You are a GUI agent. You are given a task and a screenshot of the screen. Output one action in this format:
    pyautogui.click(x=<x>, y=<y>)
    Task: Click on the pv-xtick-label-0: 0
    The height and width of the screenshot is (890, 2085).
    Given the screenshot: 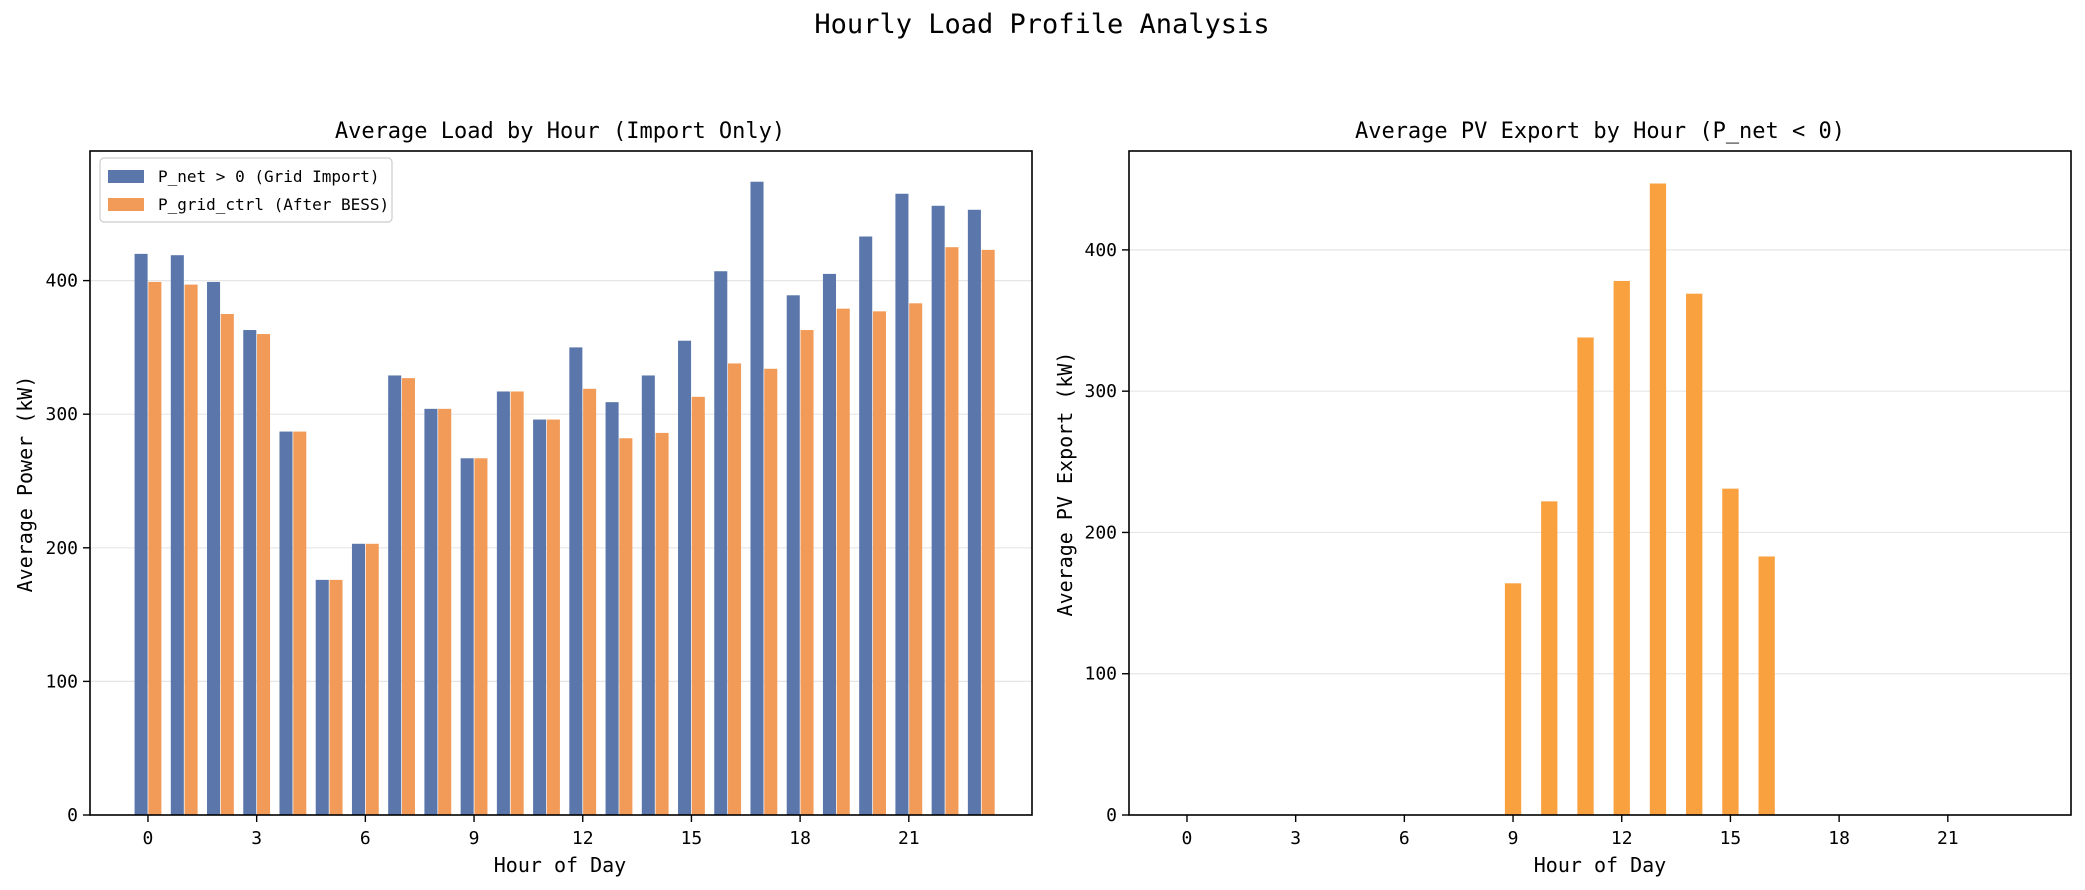 What is the action you would take?
    pyautogui.click(x=1187, y=838)
    